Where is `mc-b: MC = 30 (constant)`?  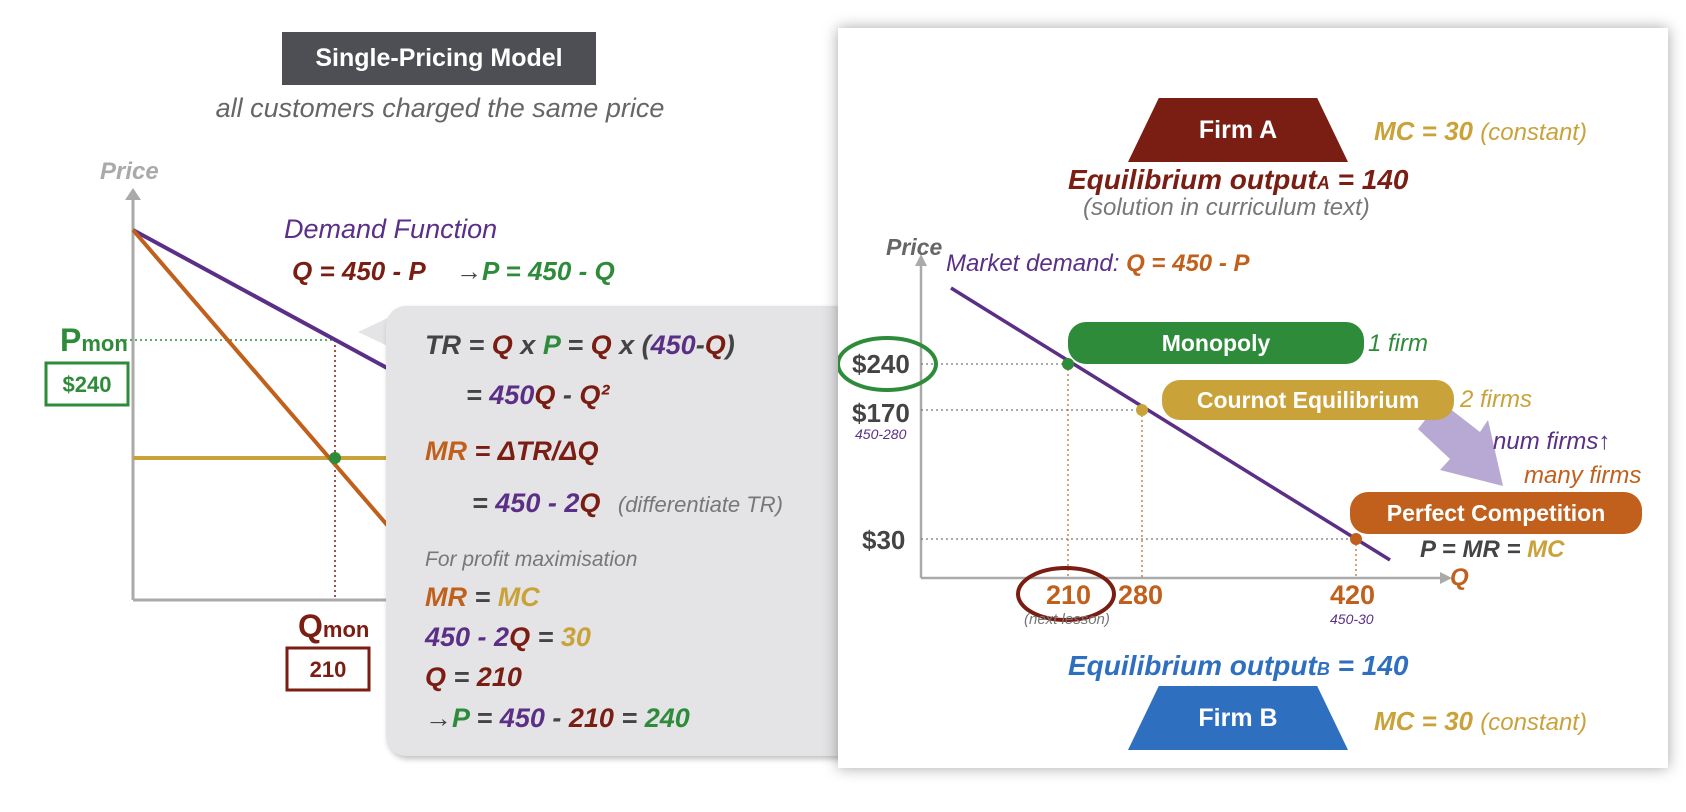 mc-b: MC = 30 (constant) is located at coordinates (1480, 721).